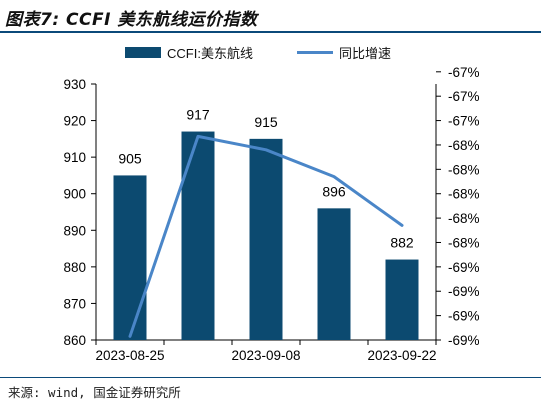 The image size is (541, 404). I want to click on chart-legend: CCFI:美东航线 同比增速, so click(270, 52).